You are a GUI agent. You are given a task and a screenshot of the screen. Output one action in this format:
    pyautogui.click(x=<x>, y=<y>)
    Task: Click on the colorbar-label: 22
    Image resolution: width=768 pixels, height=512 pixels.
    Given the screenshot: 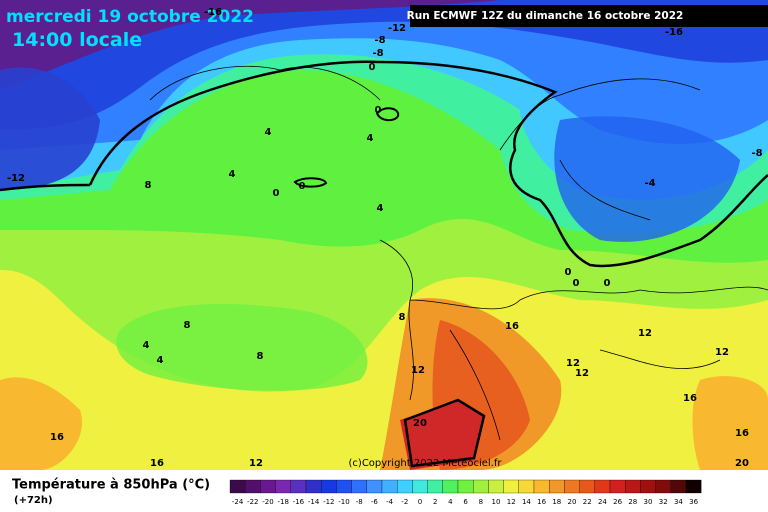 What is the action you would take?
    pyautogui.click(x=587, y=502)
    